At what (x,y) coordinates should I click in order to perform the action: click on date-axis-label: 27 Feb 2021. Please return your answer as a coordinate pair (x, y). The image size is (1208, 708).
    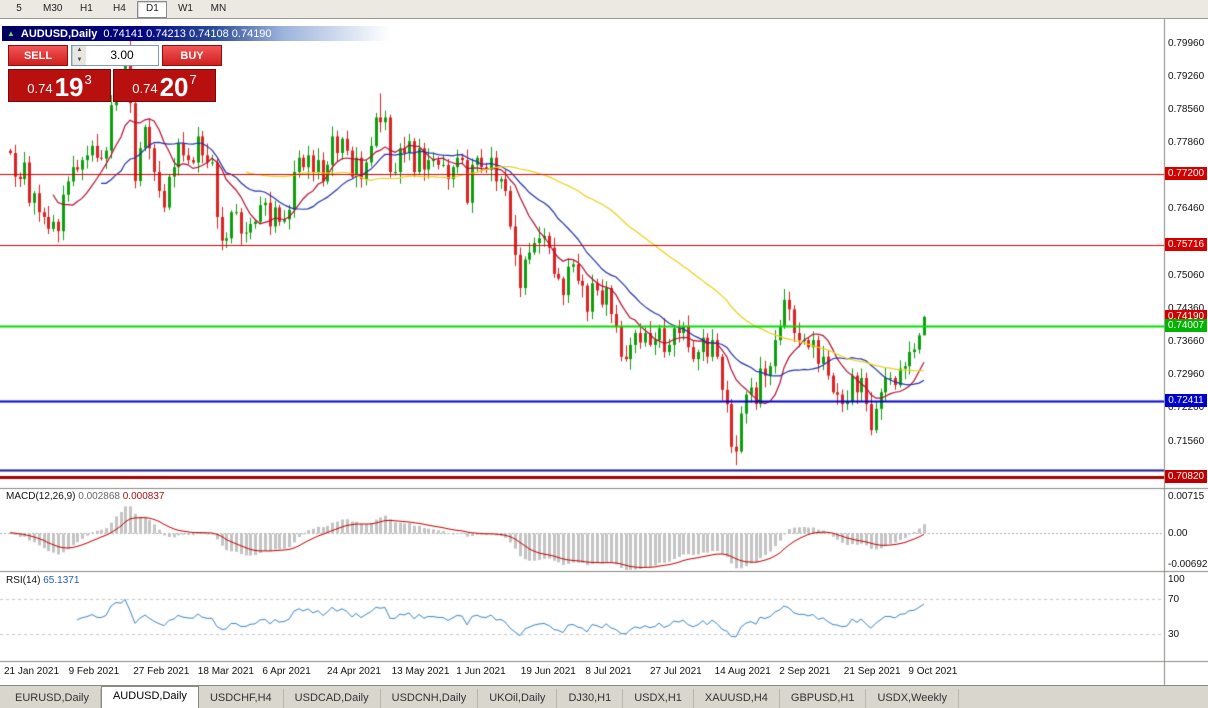
    Looking at the image, I should click on (161, 671).